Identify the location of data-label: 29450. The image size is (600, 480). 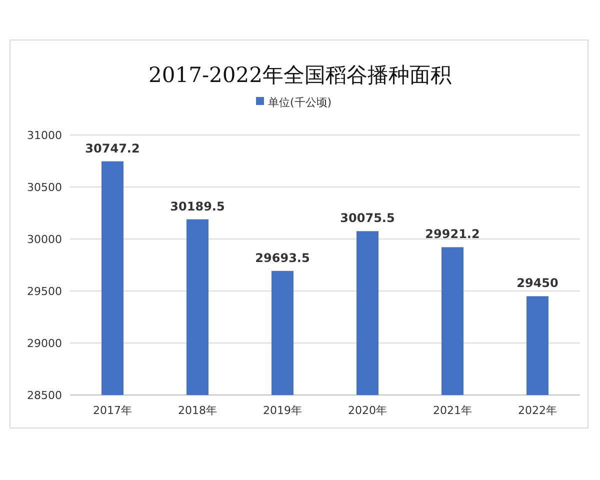
(537, 283).